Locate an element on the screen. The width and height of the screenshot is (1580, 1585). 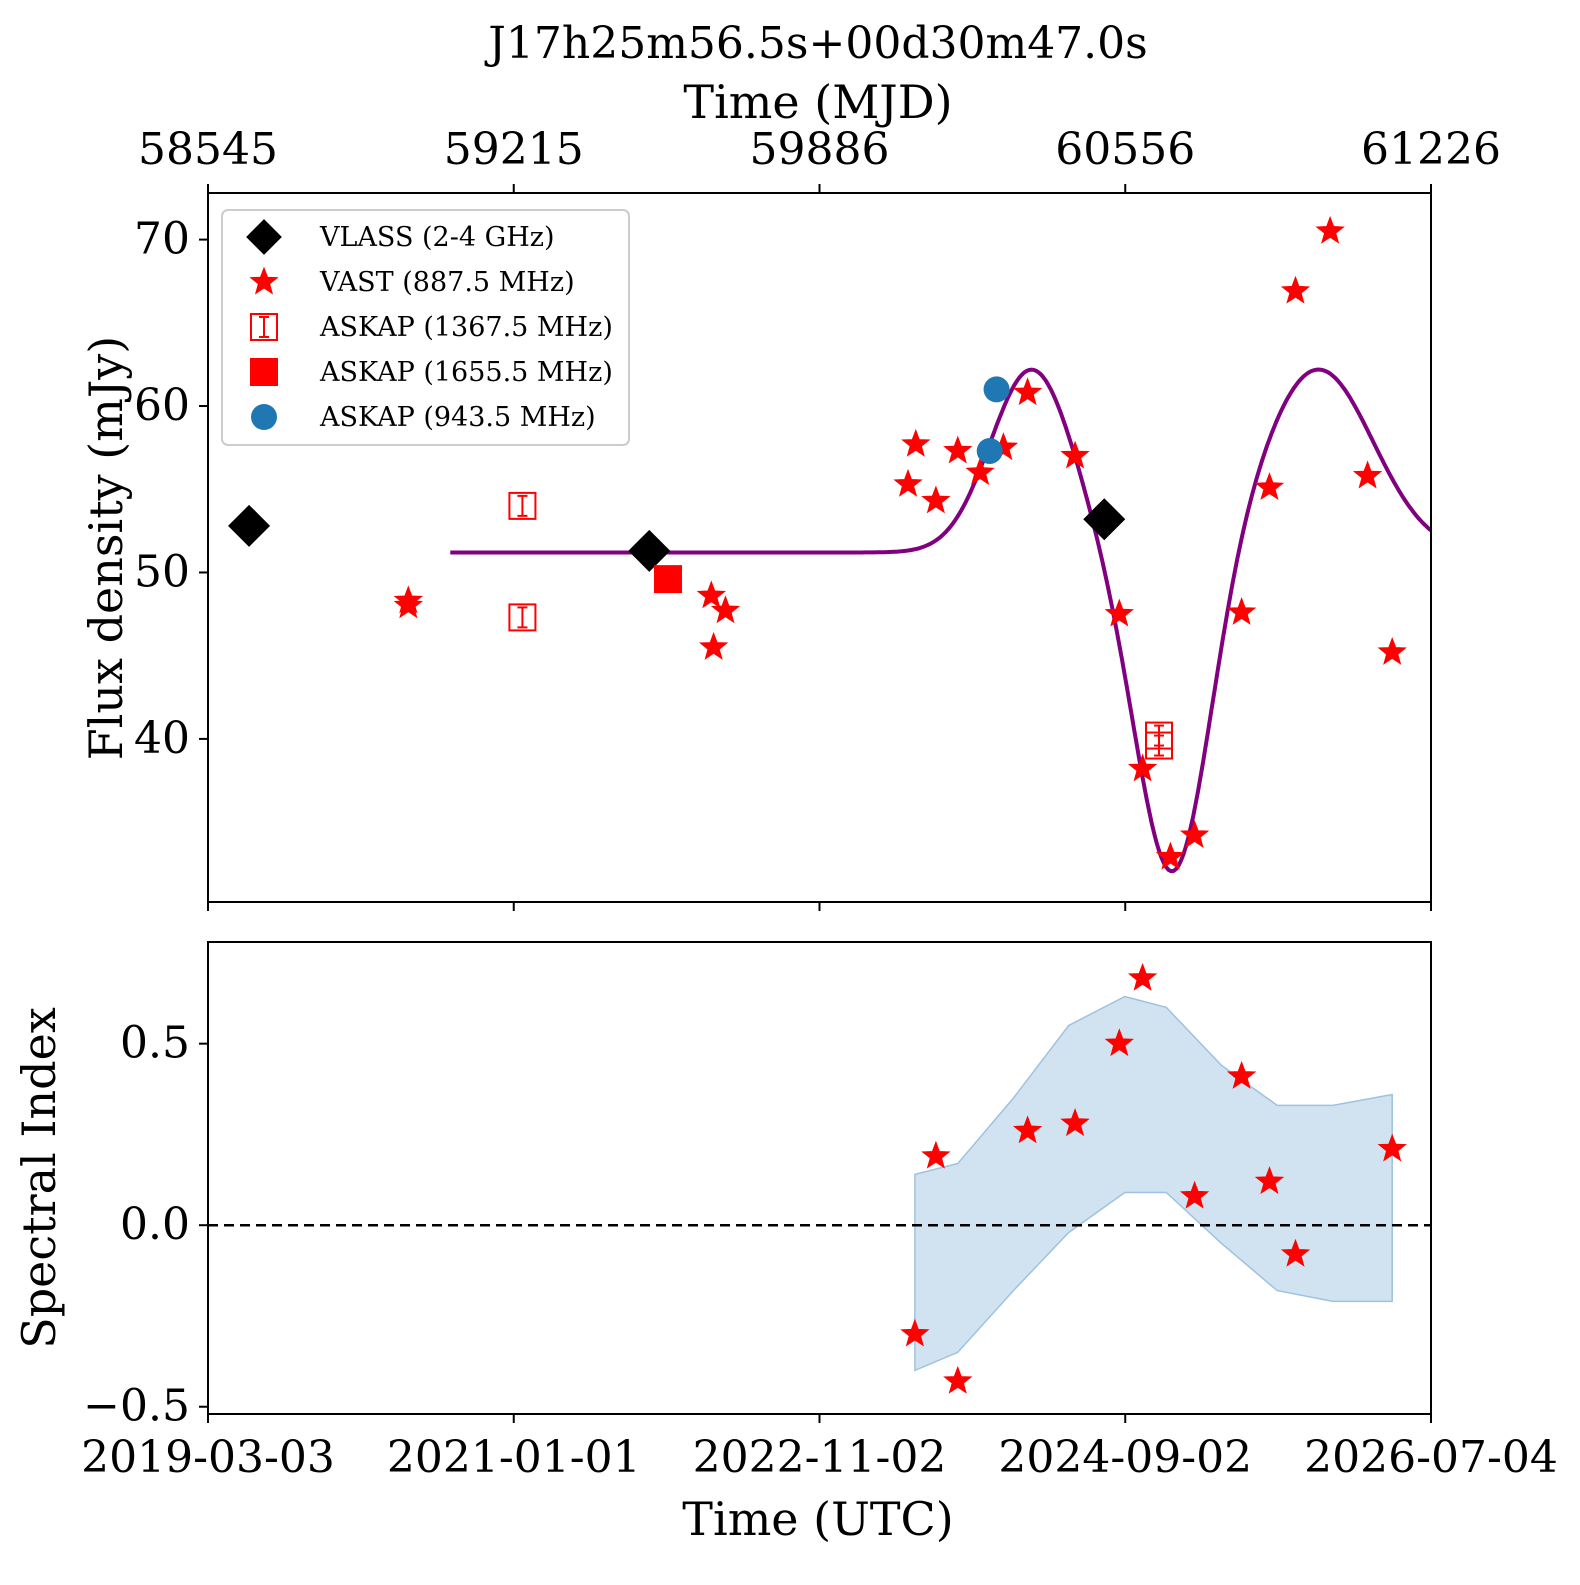
bottom-ytick-label-1: 0.0 is located at coordinates (155, 1224).